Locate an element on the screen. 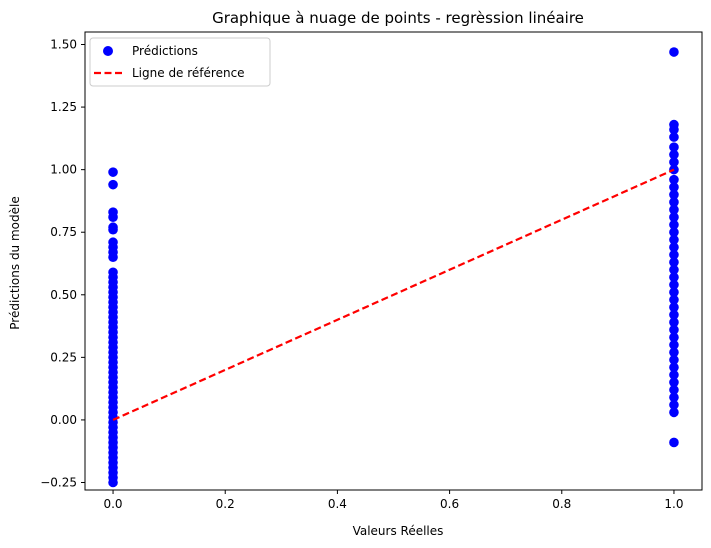 This screenshot has height=548, width=711. y-tick-label: −0.25 is located at coordinates (58, 482).